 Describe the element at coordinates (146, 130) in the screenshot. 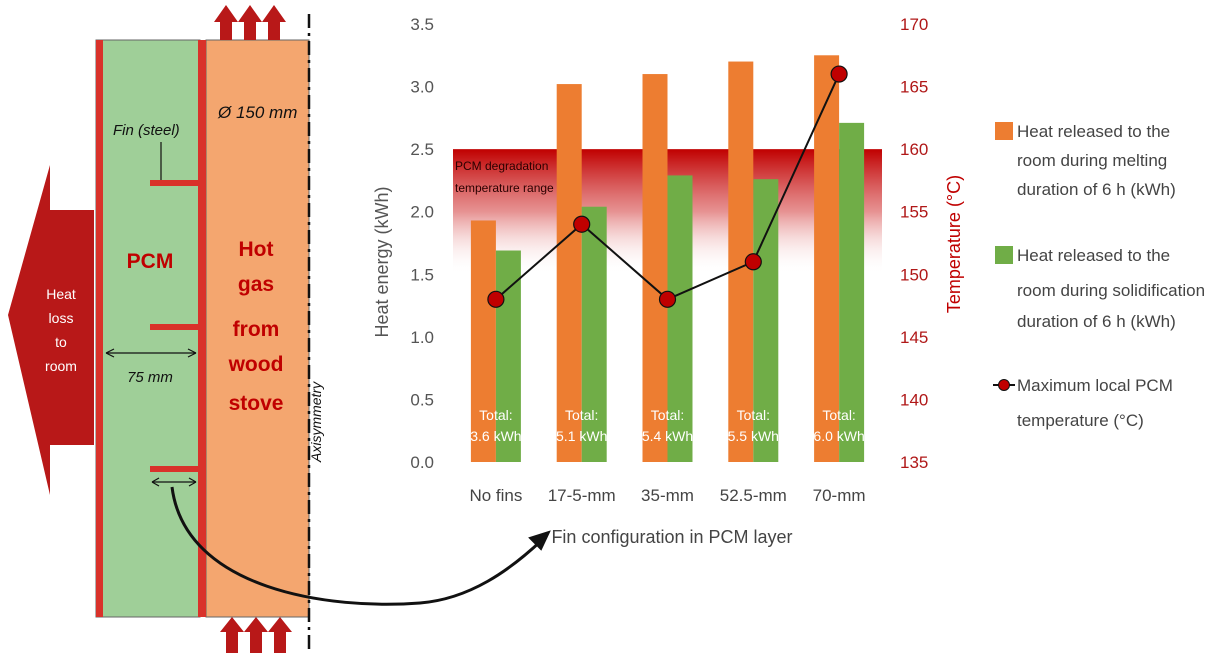

I see `fin-label: Fin (steel)` at that location.